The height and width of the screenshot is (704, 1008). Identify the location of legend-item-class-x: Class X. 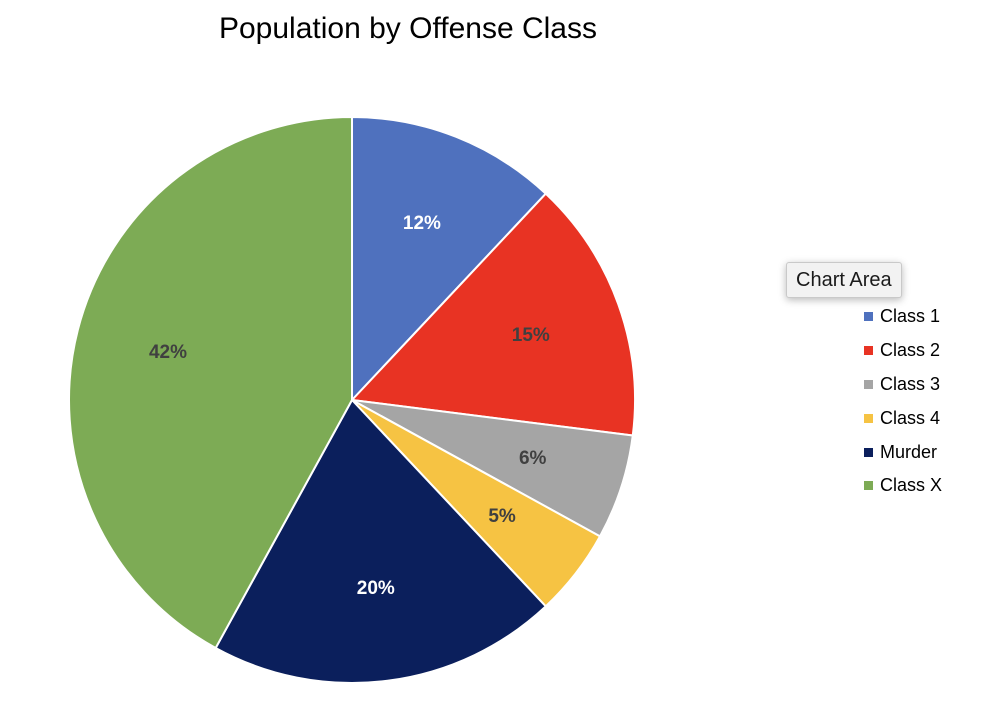
(903, 486).